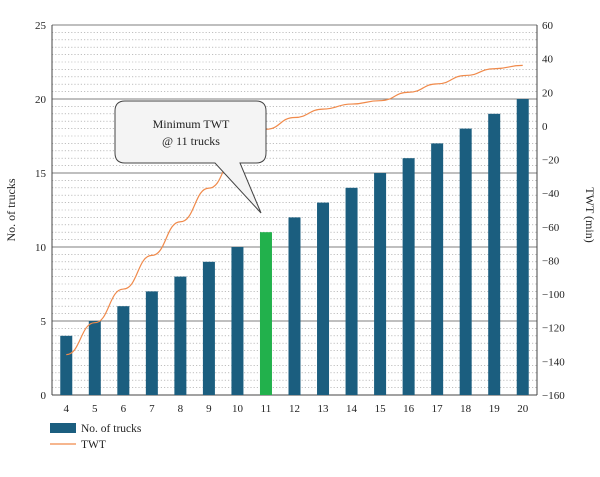 The height and width of the screenshot is (477, 600). I want to click on y-right-tick-label: 20, so click(548, 93).